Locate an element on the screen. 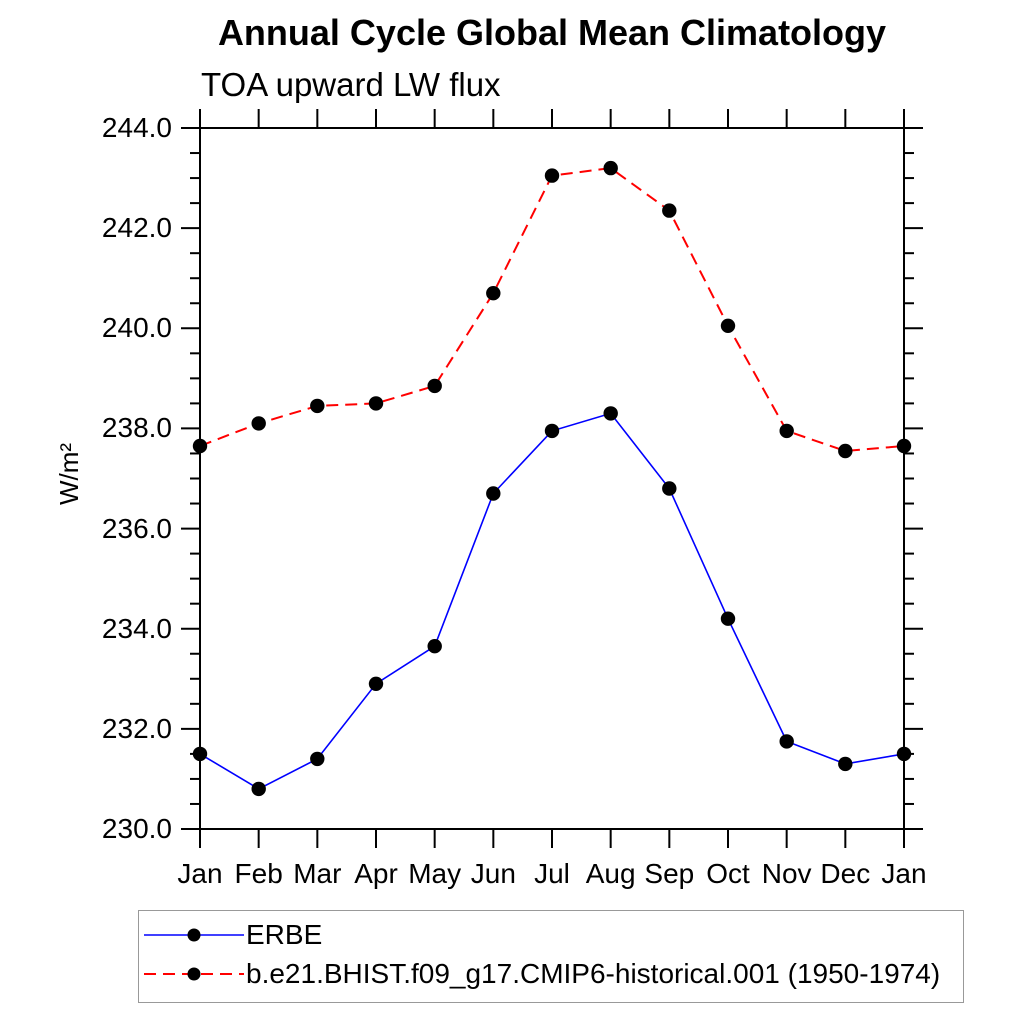  y-tick-label: 232.0 is located at coordinates (136, 728).